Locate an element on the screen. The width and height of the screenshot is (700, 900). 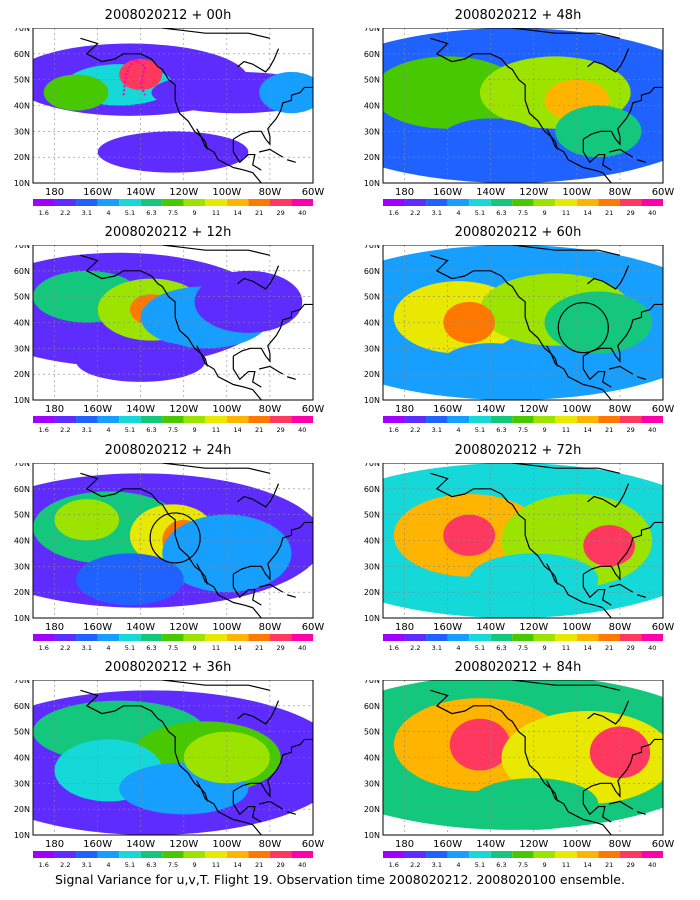
variance-field is located at coordinates (173, 108).